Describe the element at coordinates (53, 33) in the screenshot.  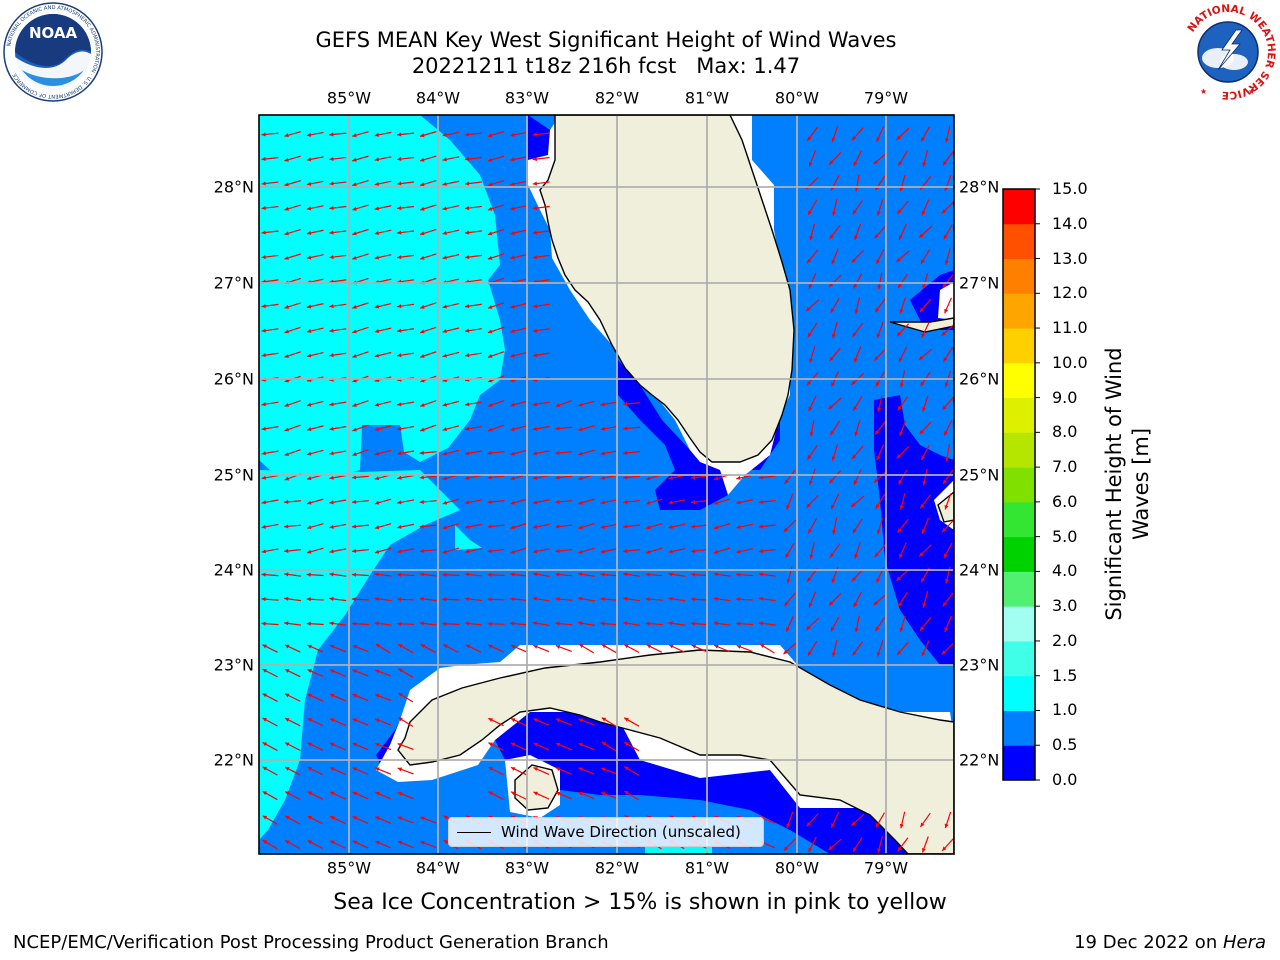
I see `svg-text: NOAA` at that location.